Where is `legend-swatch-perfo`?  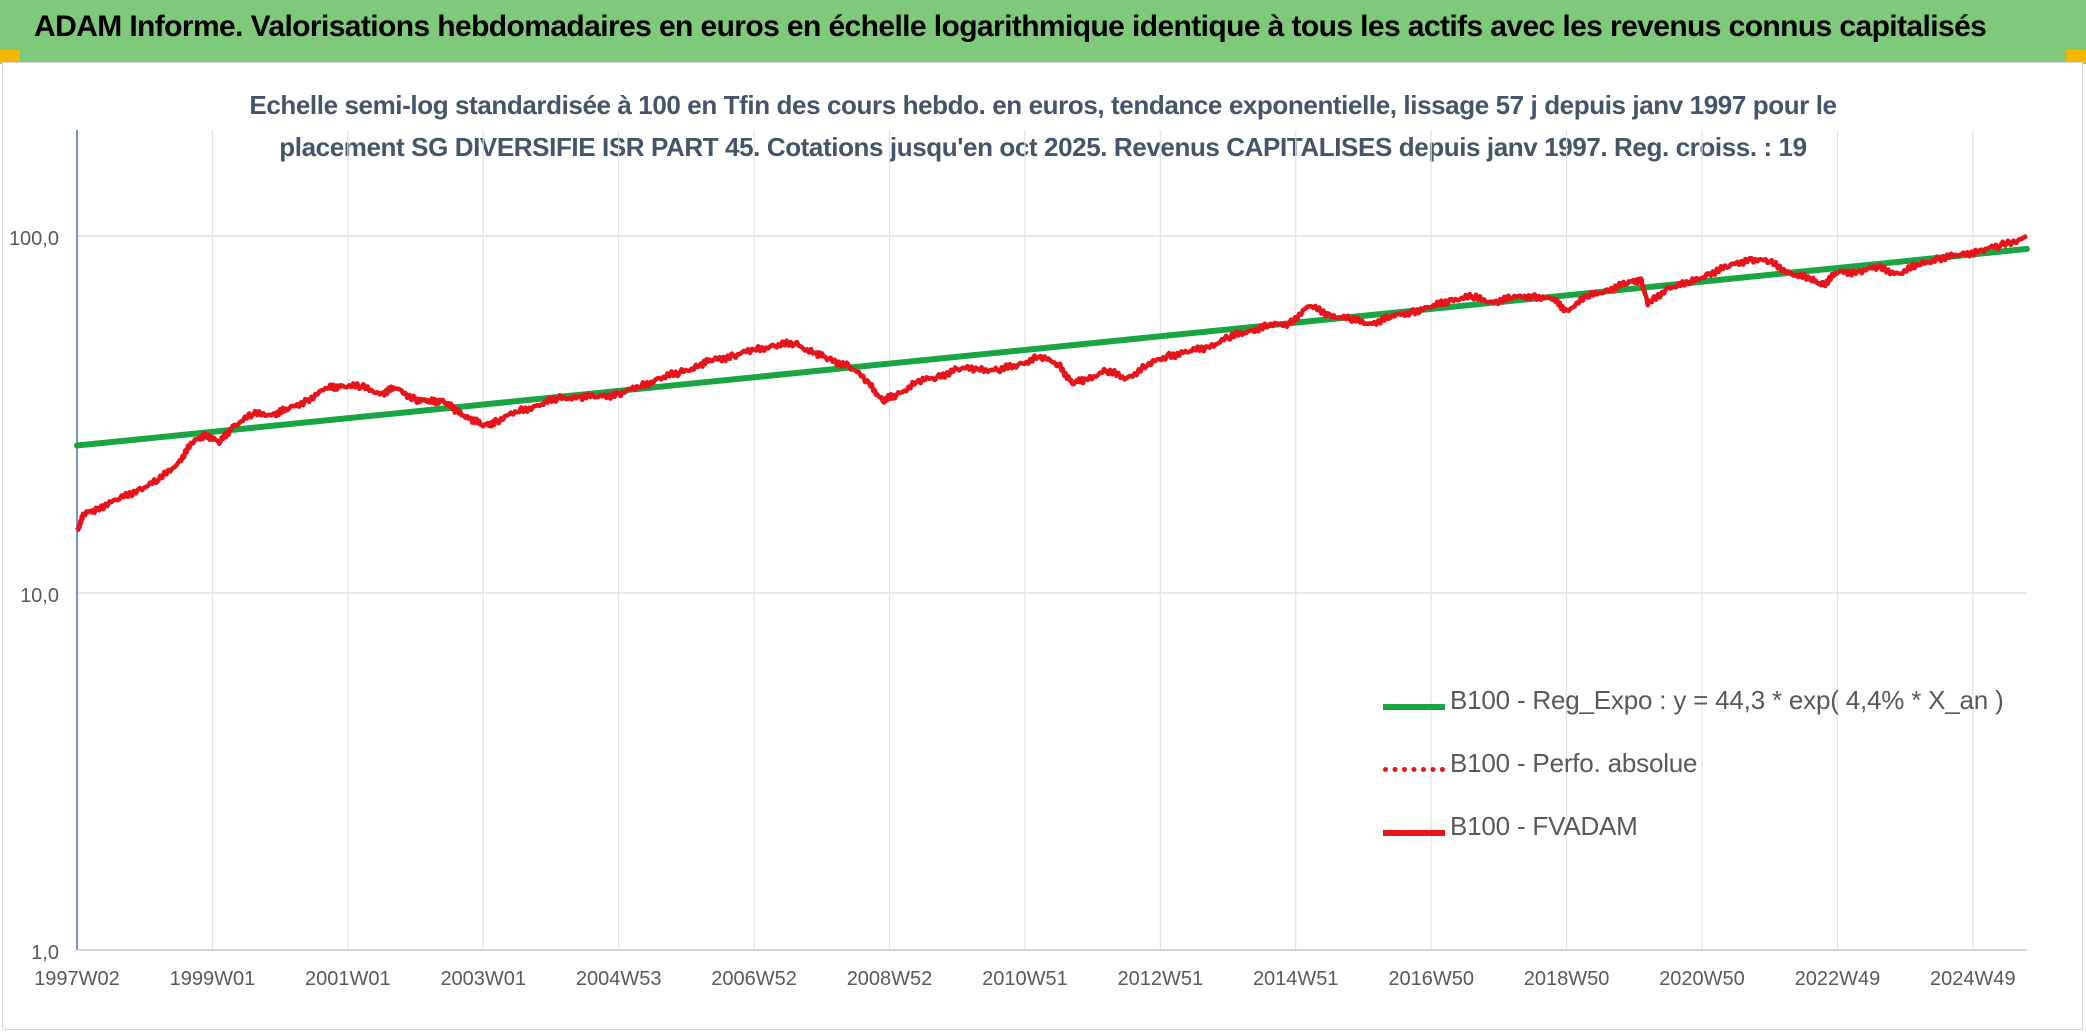
legend-swatch-perfo is located at coordinates (1414, 769).